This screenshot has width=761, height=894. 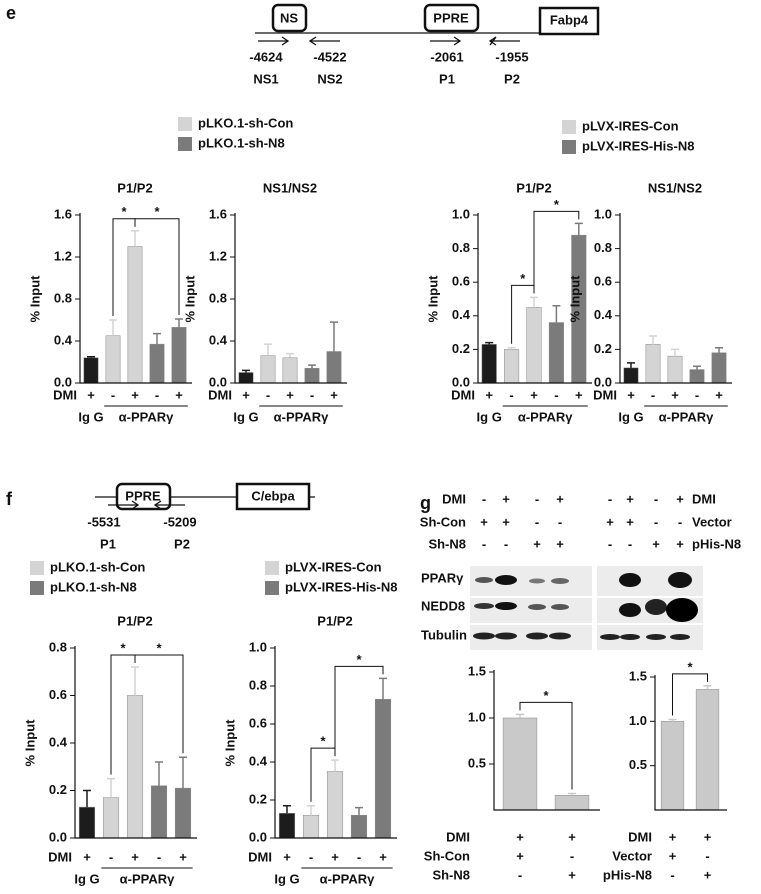 I want to click on blot-image, so click(x=586, y=608).